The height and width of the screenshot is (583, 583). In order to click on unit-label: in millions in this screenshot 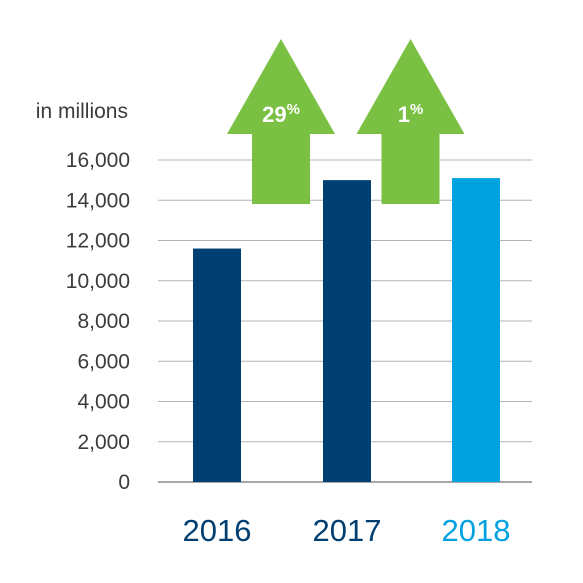, I will do `click(82, 111)`.